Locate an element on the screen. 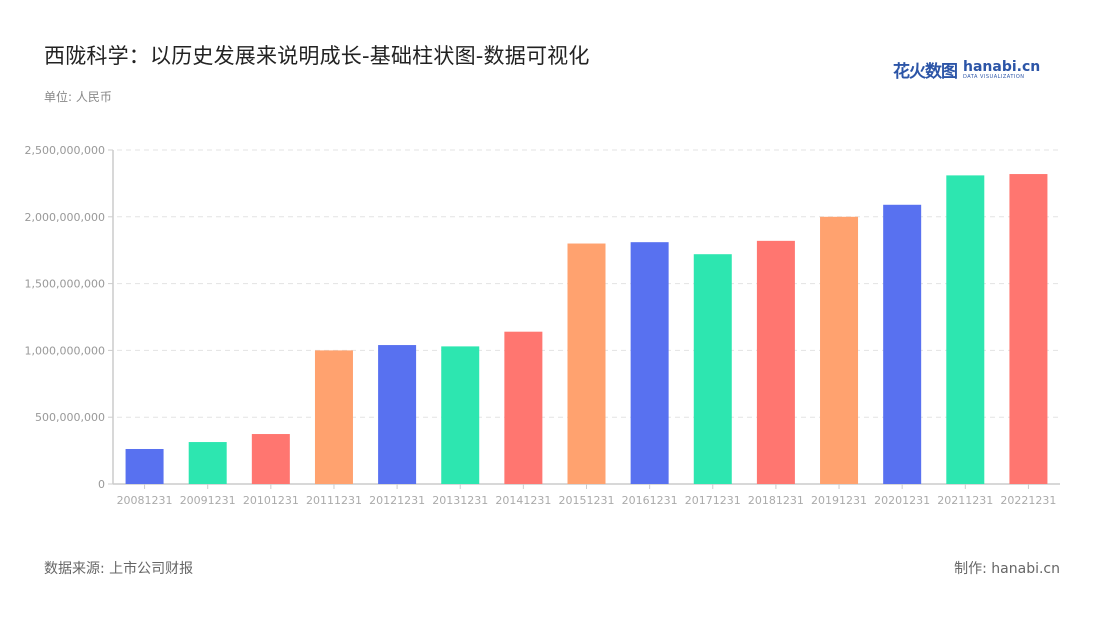 The image size is (1100, 620). x-tick-label: 20121231 is located at coordinates (397, 500).